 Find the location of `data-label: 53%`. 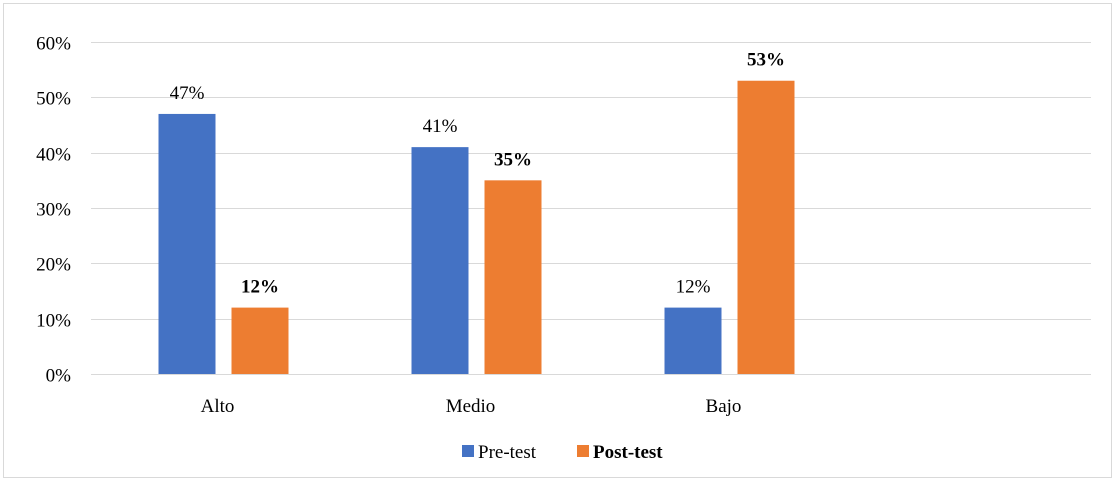

data-label: 53% is located at coordinates (766, 60).